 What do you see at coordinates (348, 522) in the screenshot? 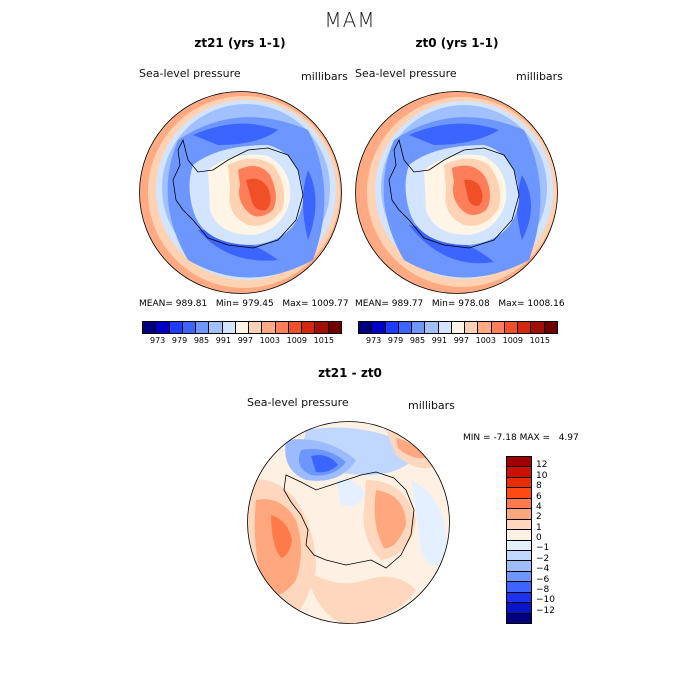
I see `diff-polar-map` at bounding box center [348, 522].